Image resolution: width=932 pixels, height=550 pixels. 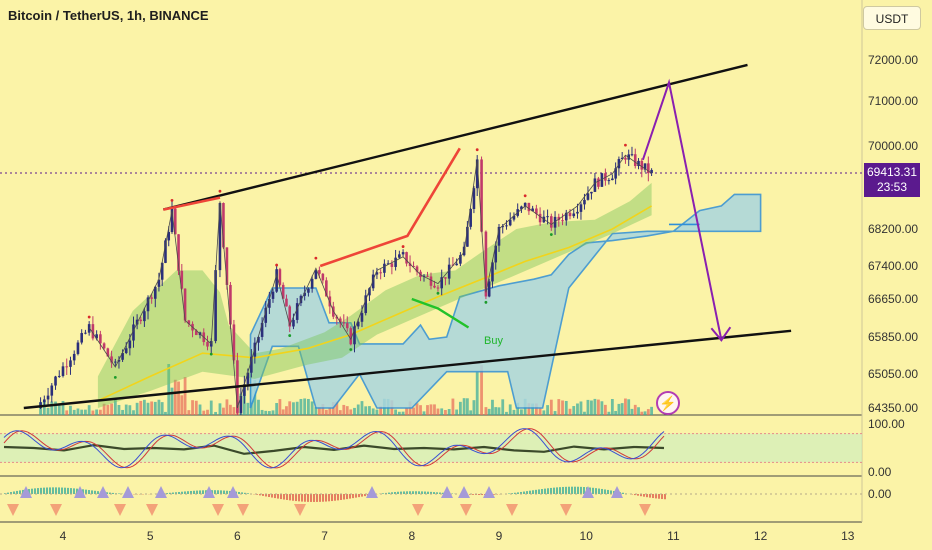 What do you see at coordinates (892, 172) in the screenshot?
I see `last-price-value: 69413.31` at bounding box center [892, 172].